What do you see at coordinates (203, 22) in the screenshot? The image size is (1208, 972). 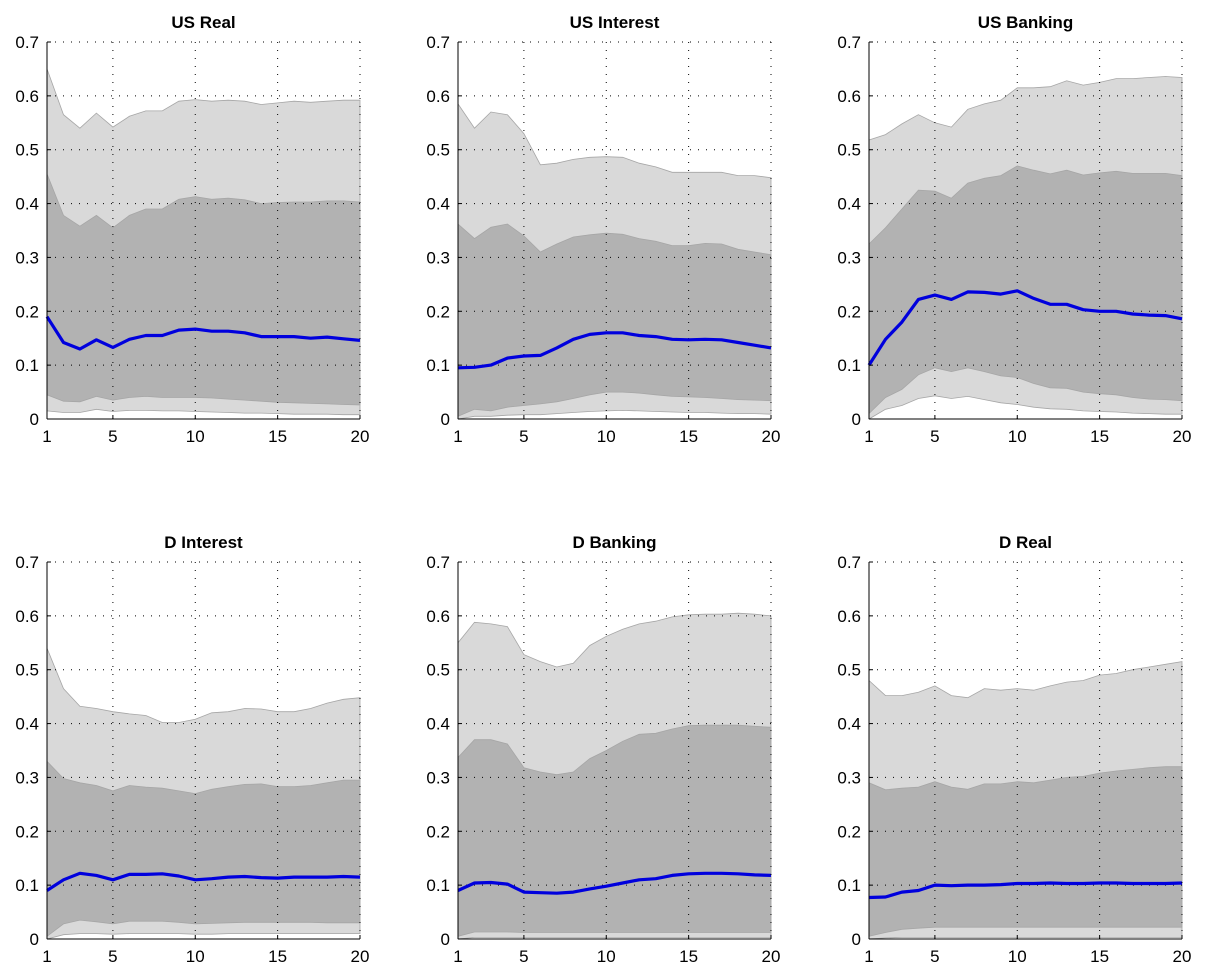 I see `panel-title: US Real` at bounding box center [203, 22].